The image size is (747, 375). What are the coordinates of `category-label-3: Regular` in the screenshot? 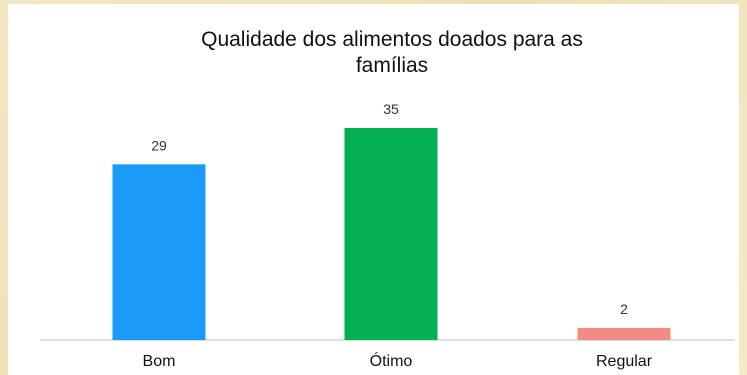 It's located at (624, 361).